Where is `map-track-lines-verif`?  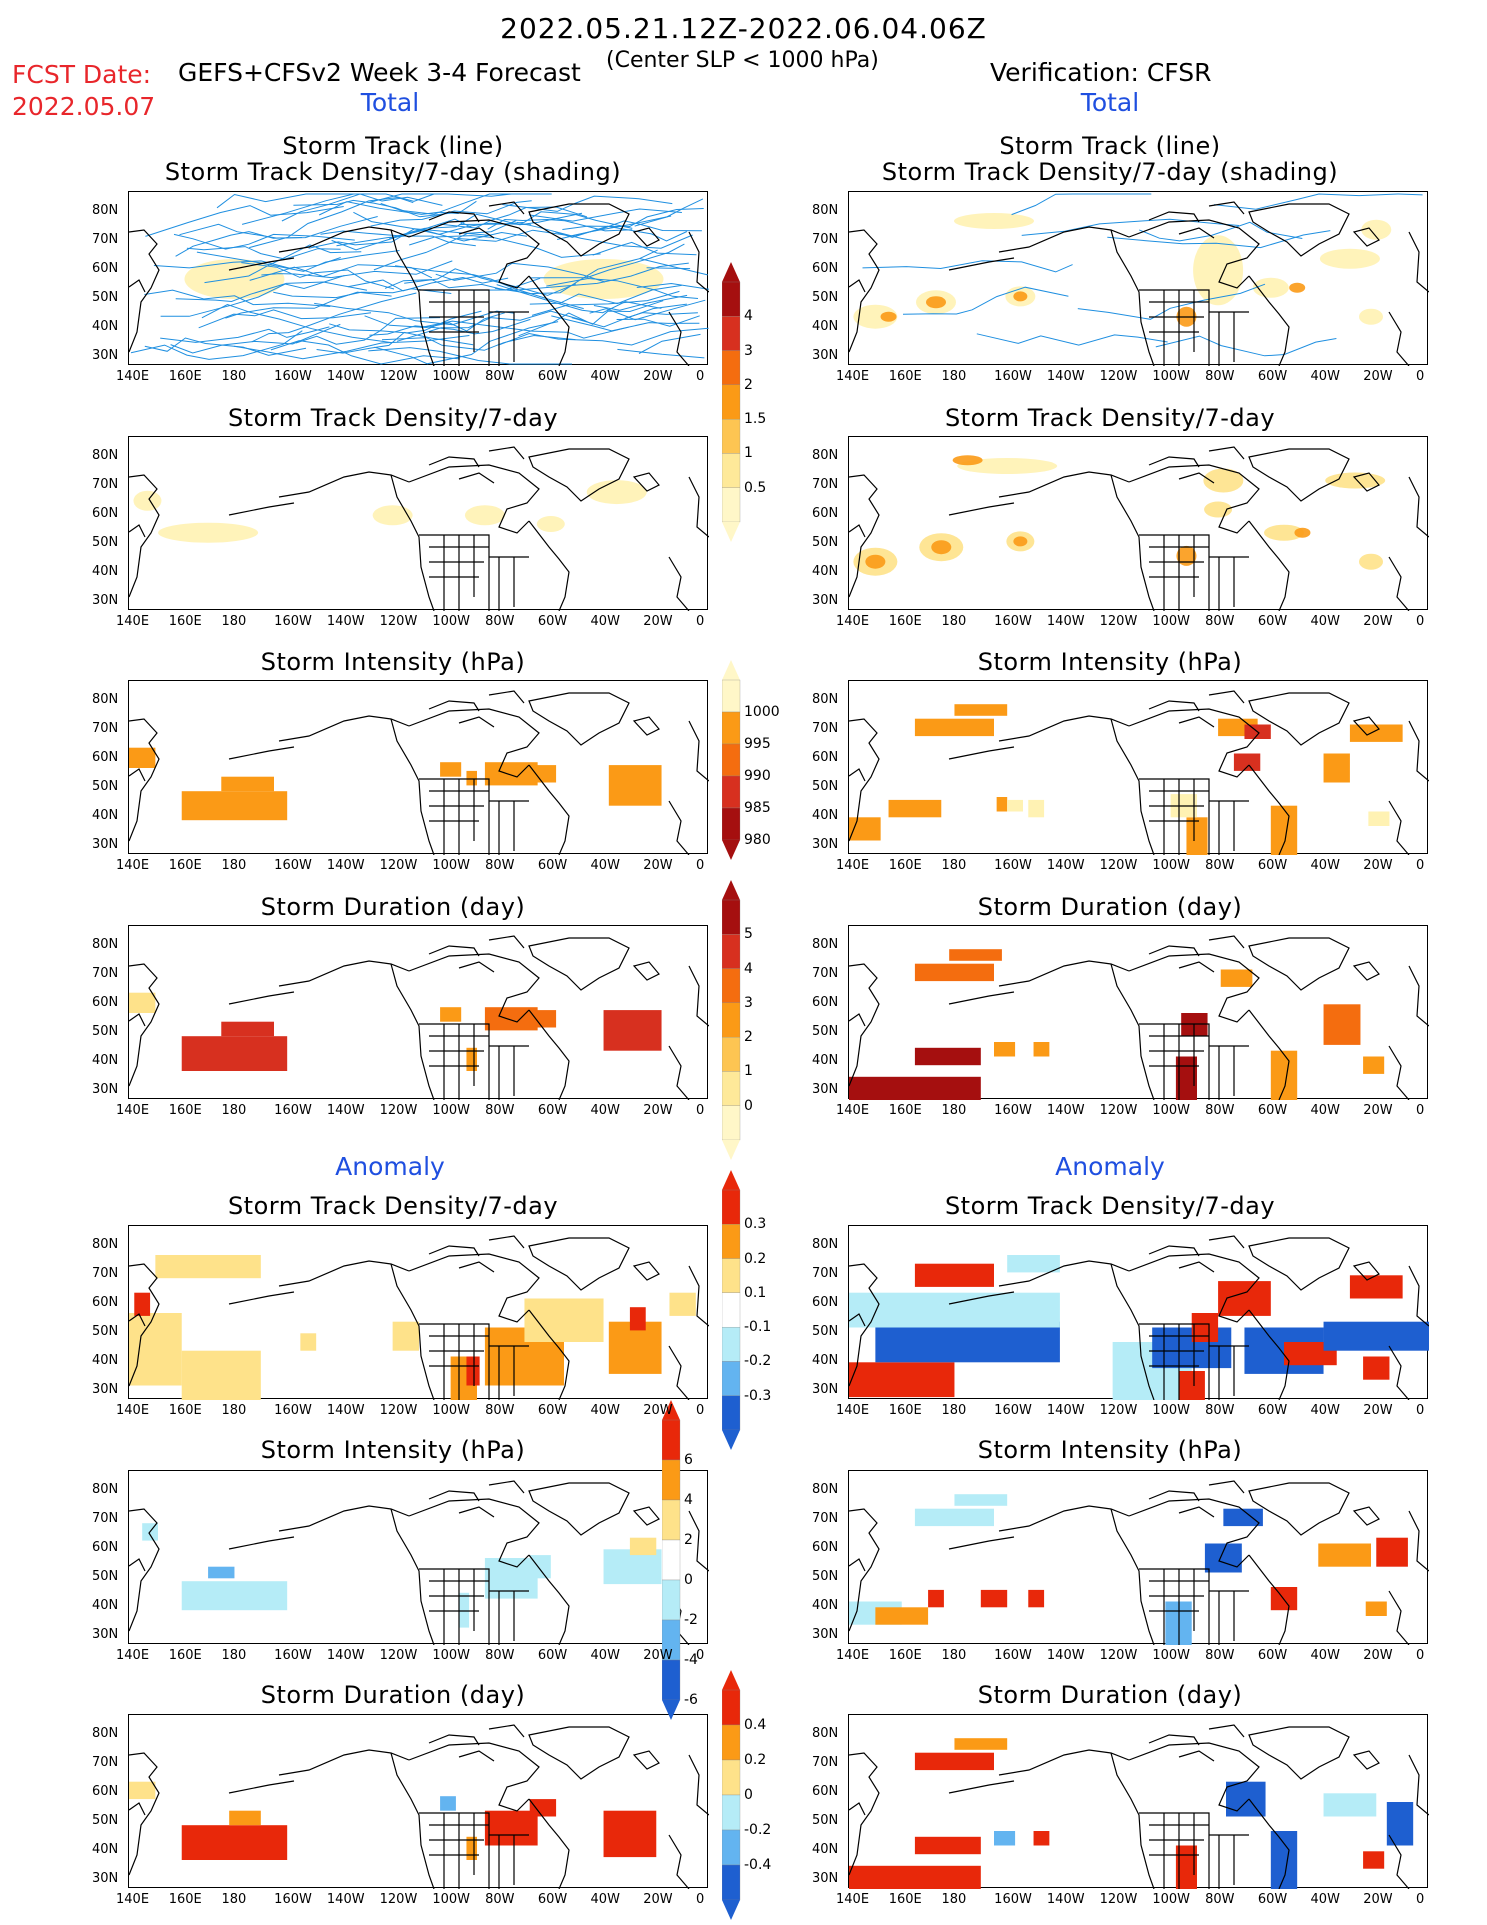
map-track-lines-verif is located at coordinates (1138, 278).